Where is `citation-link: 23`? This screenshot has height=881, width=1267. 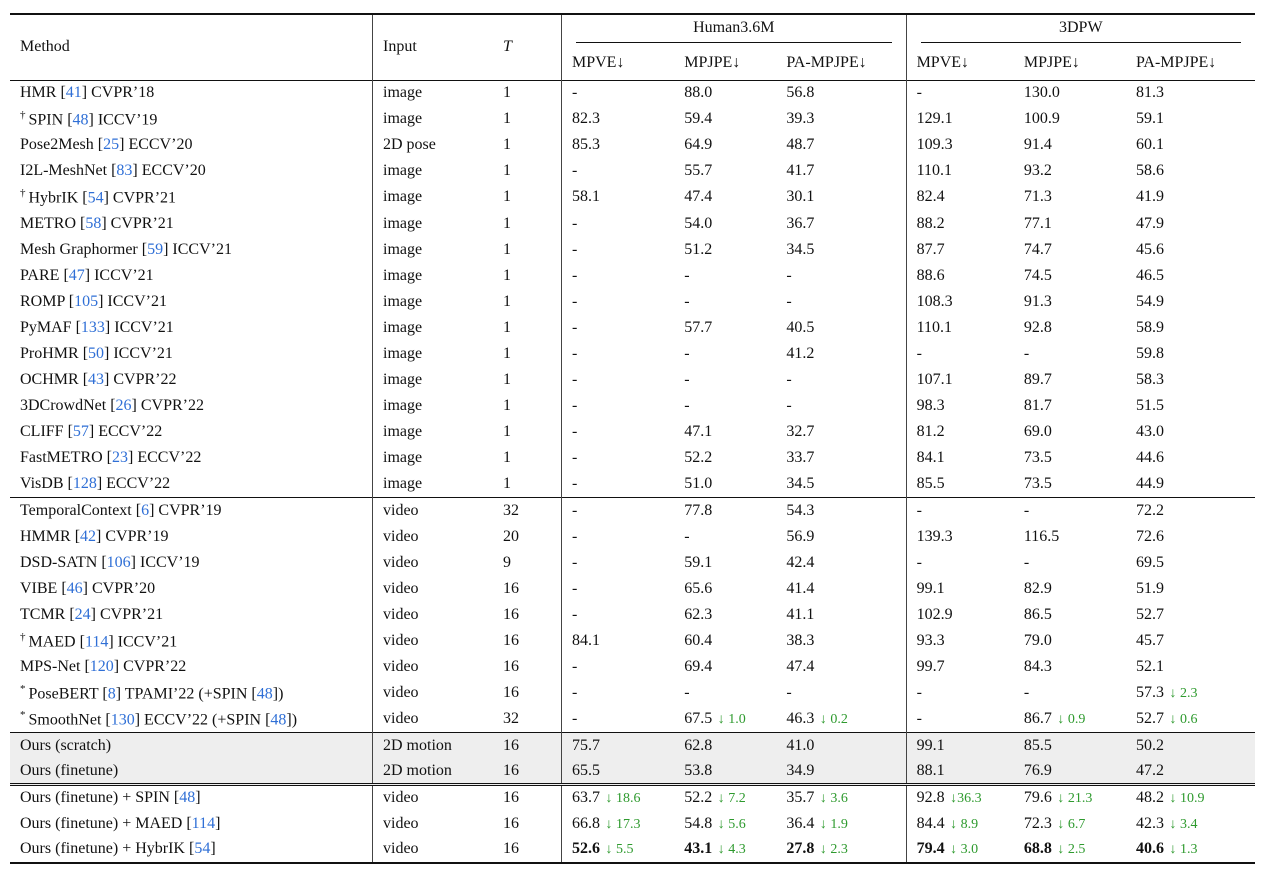
citation-link: 23 is located at coordinates (120, 458).